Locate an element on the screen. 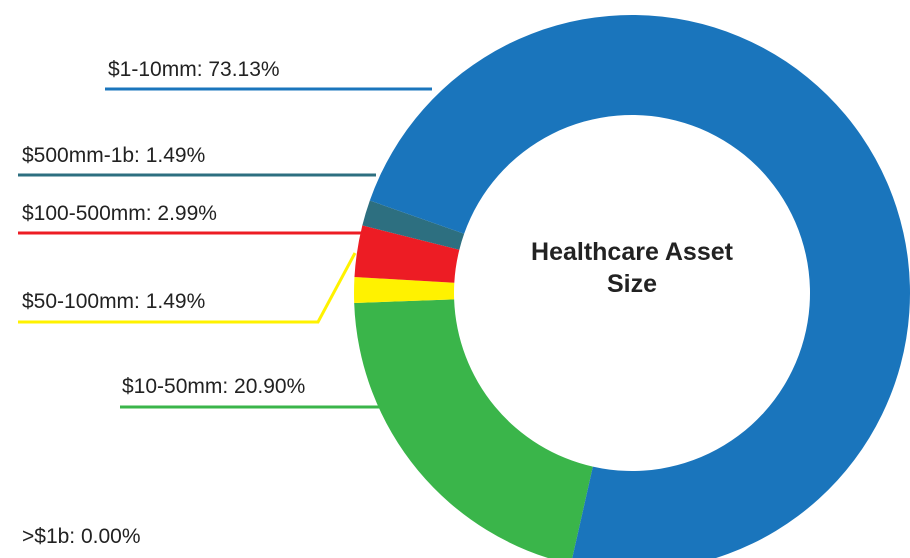 The image size is (910, 558). data-label: $500mm-1b: 1.49% is located at coordinates (113, 155).